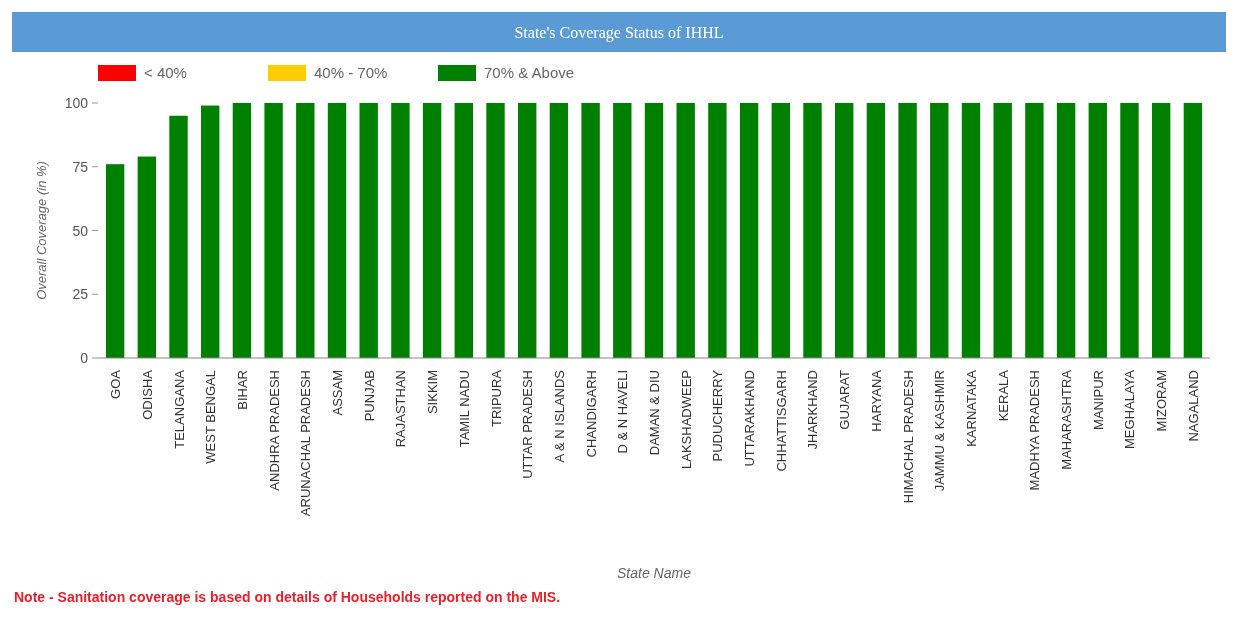 The height and width of the screenshot is (618, 1238). What do you see at coordinates (528, 424) in the screenshot?
I see `x-tick-label: UTTAR PRADESH` at bounding box center [528, 424].